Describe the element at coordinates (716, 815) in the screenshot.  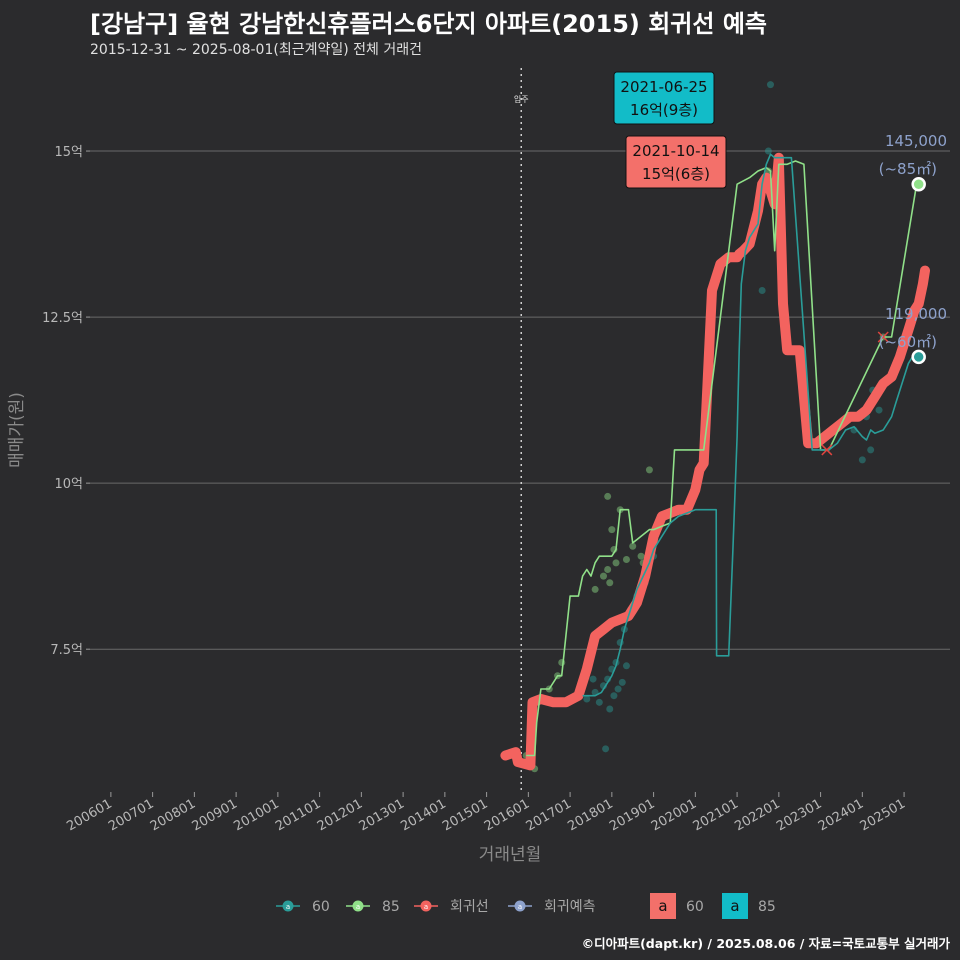
I see `x-tick-label: 202101` at that location.